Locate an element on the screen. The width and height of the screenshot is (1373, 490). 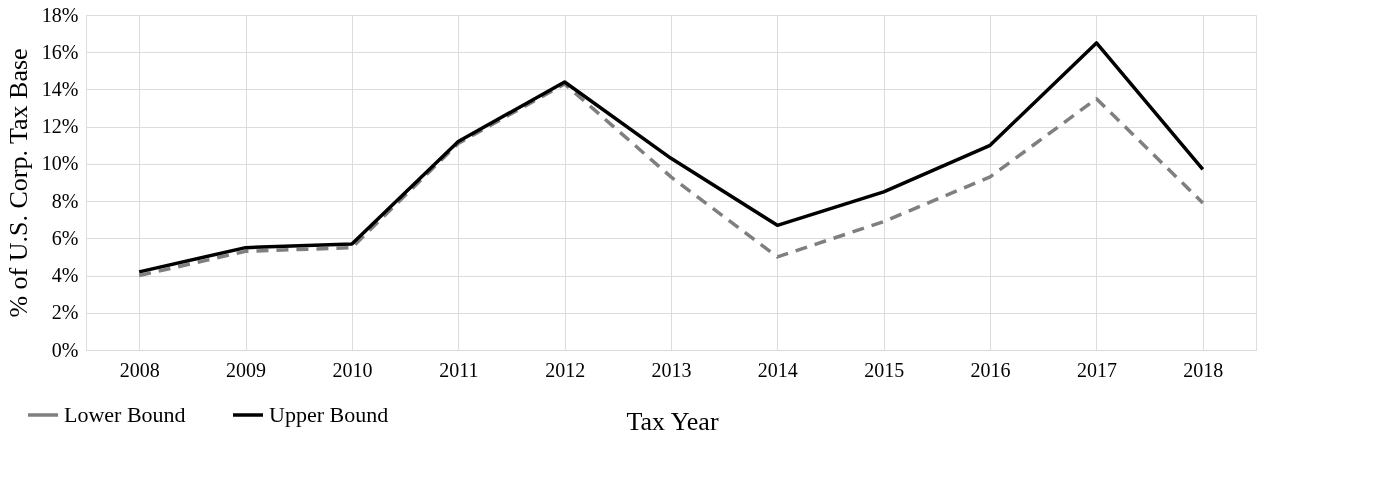
y-tick-label: 10% is located at coordinates (60, 163).